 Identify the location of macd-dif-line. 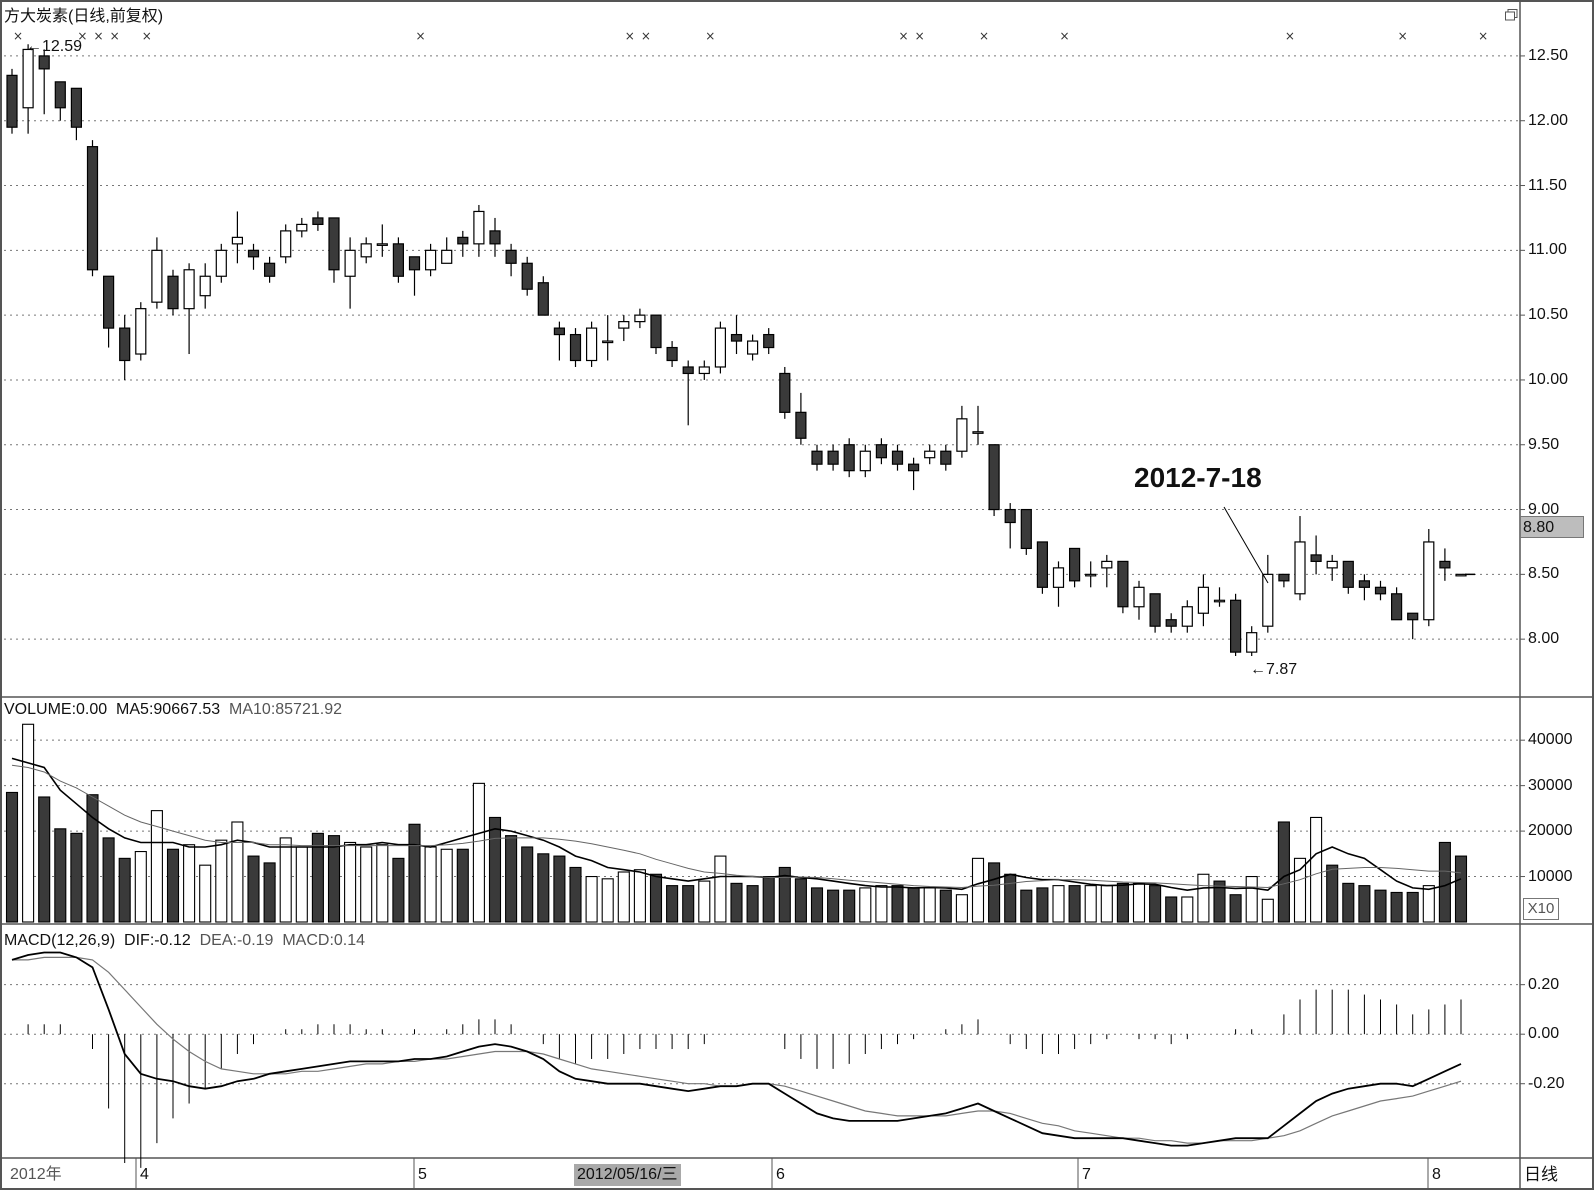
(736, 1049).